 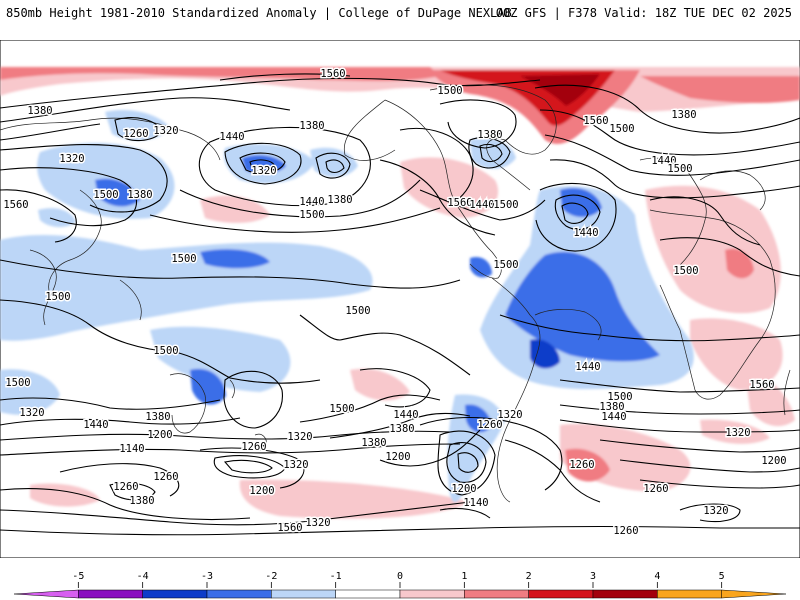 I want to click on colorbar-tick-label: 0, so click(x=400, y=576).